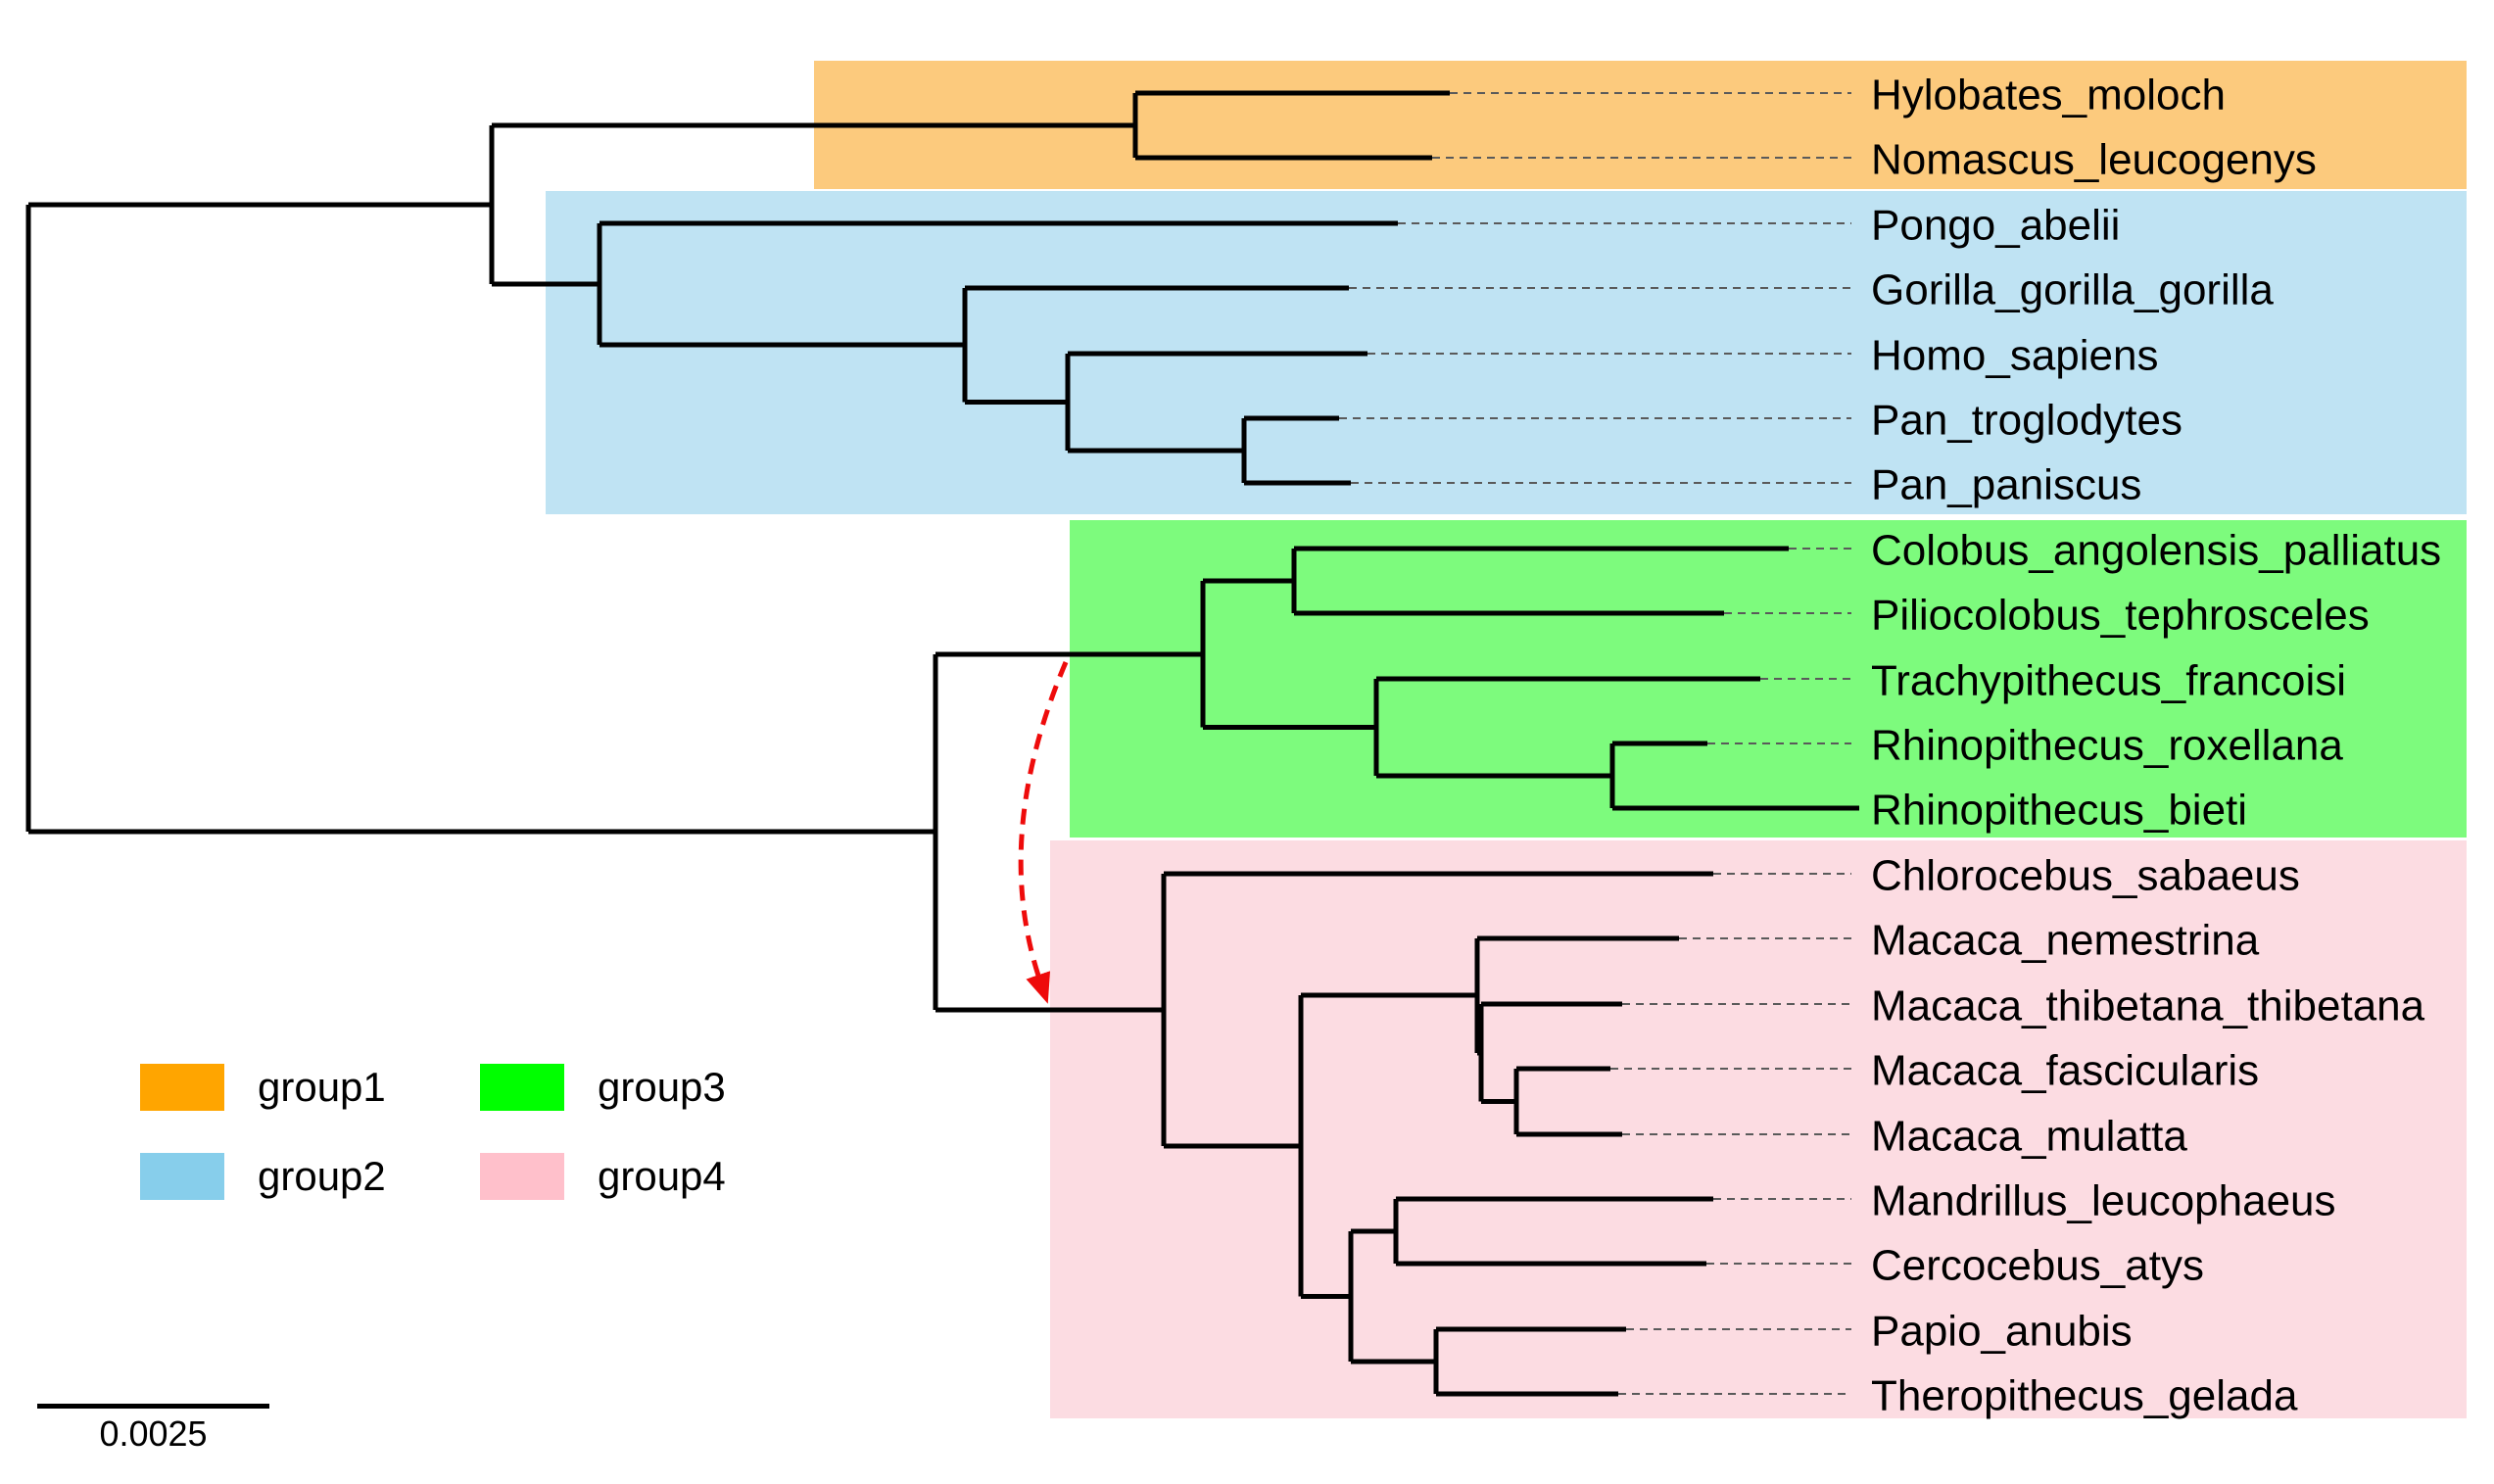 This screenshot has width=2494, height=1484. Describe the element at coordinates (2073, 290) in the screenshot. I see `leaf-label-Gorilla_gorilla_gorilla: Gorilla_gorilla_gorilla` at that location.